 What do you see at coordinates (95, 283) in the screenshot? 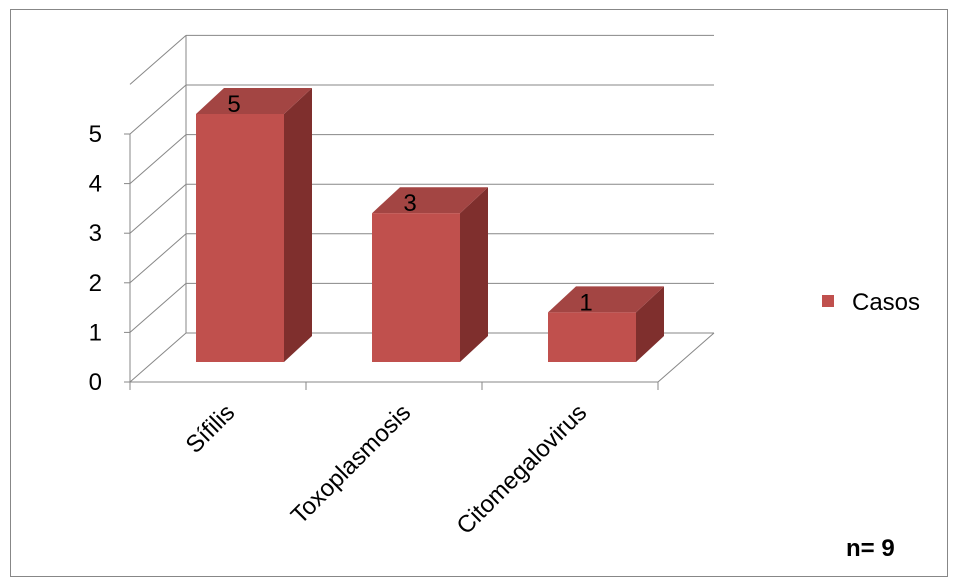
I see `y-tick-label-2: 2` at bounding box center [95, 283].